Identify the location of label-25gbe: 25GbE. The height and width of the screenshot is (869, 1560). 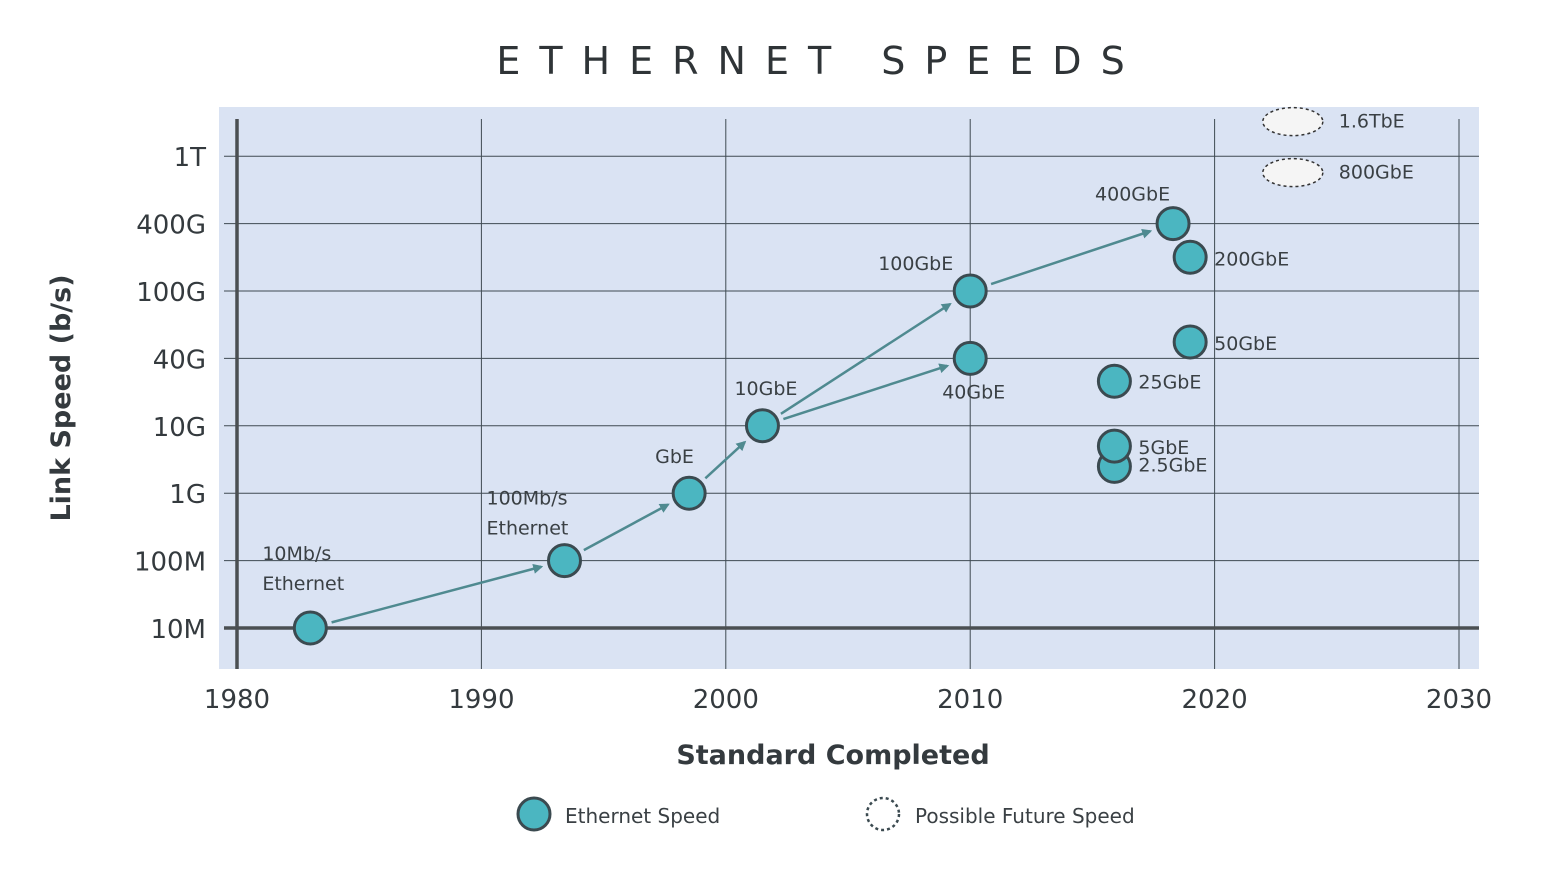
(1169, 382).